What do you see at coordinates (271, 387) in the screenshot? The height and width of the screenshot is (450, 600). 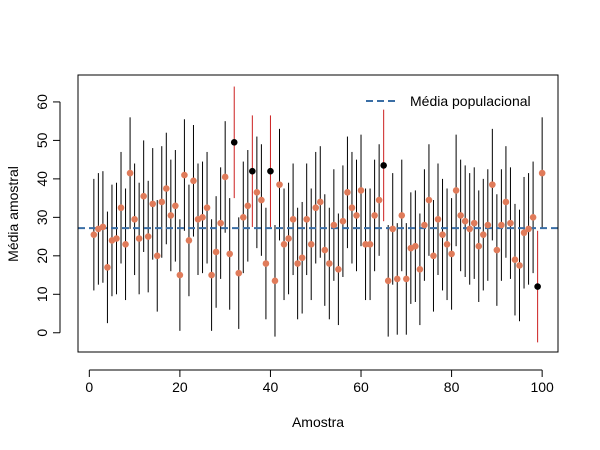 I see `x-tick-label: 40` at bounding box center [271, 387].